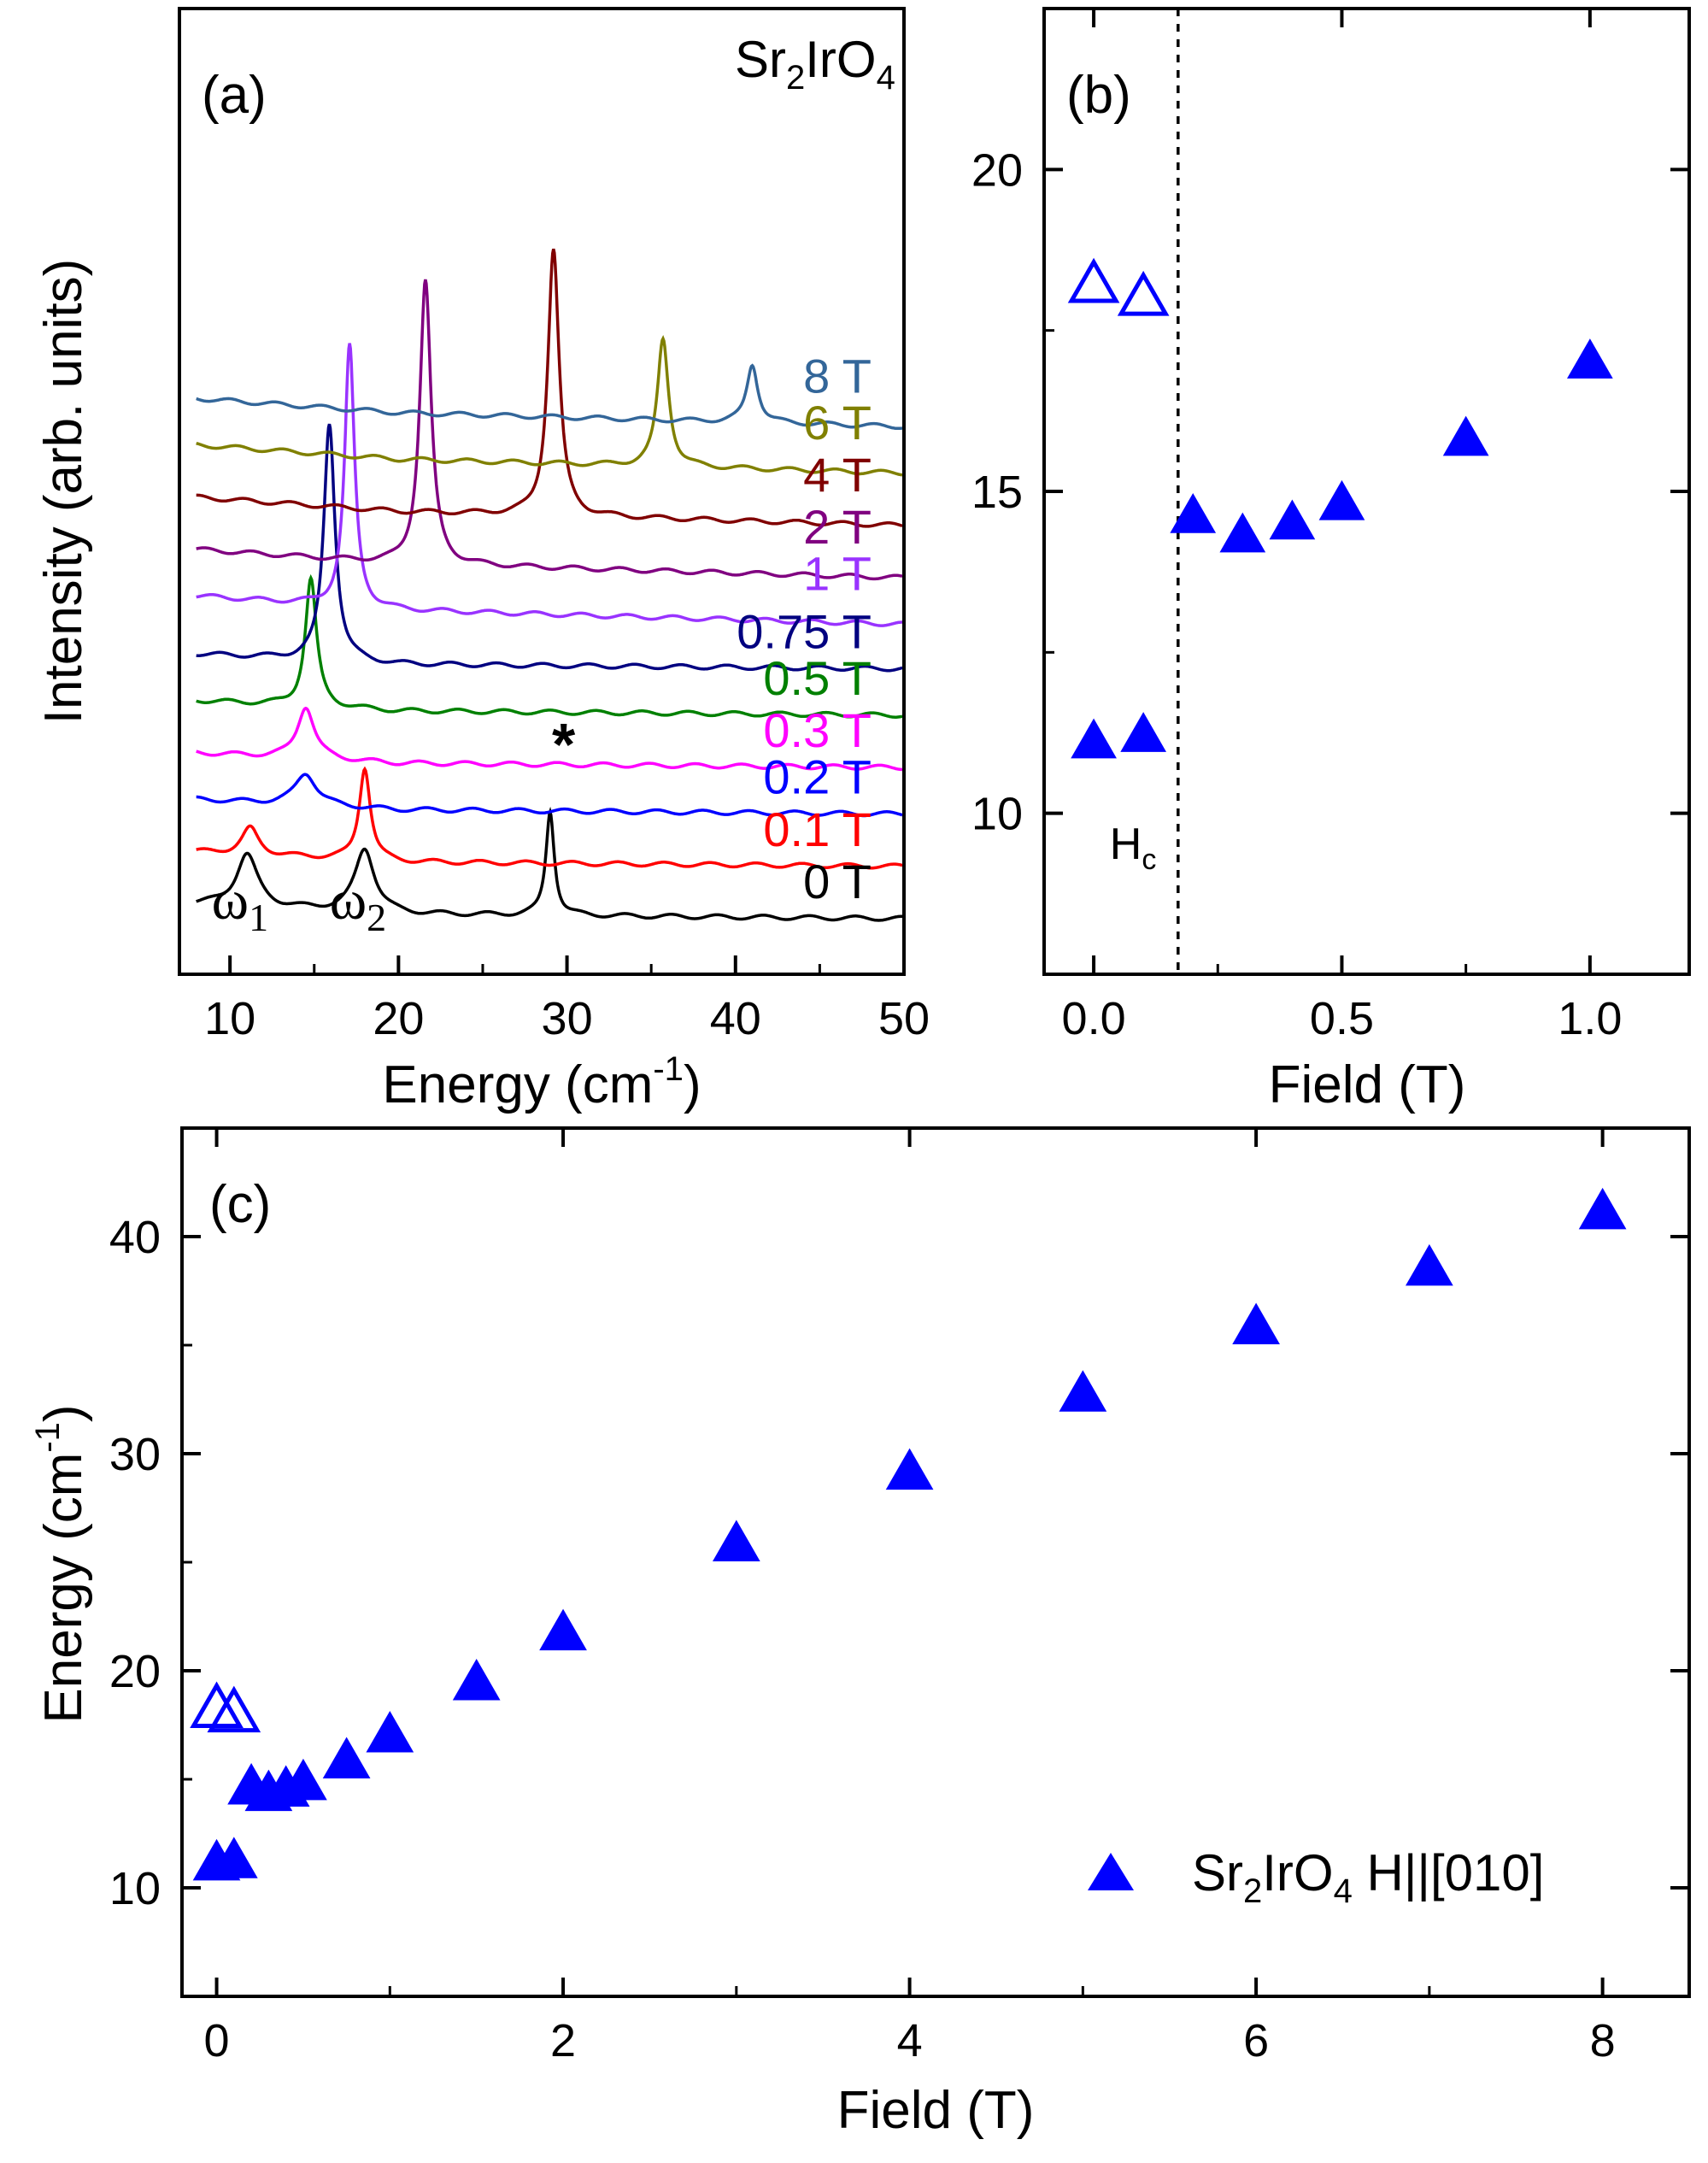 Image resolution: width=1708 pixels, height=2163 pixels. Describe the element at coordinates (240, 904) in the screenshot. I see `peak-label-omega: ω1` at that location.